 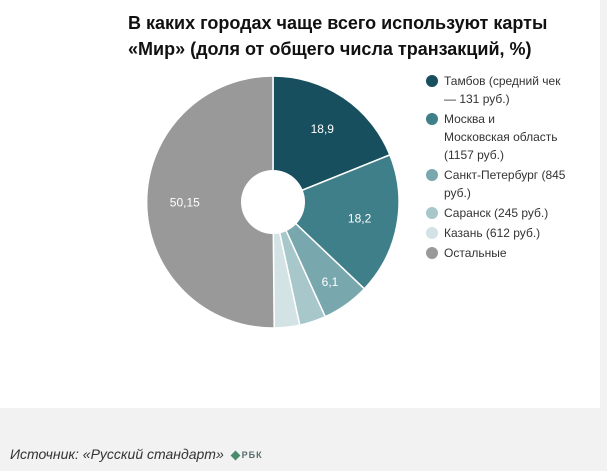 I want to click on legend-item: Саранск (245 руб.), so click(x=513, y=213).